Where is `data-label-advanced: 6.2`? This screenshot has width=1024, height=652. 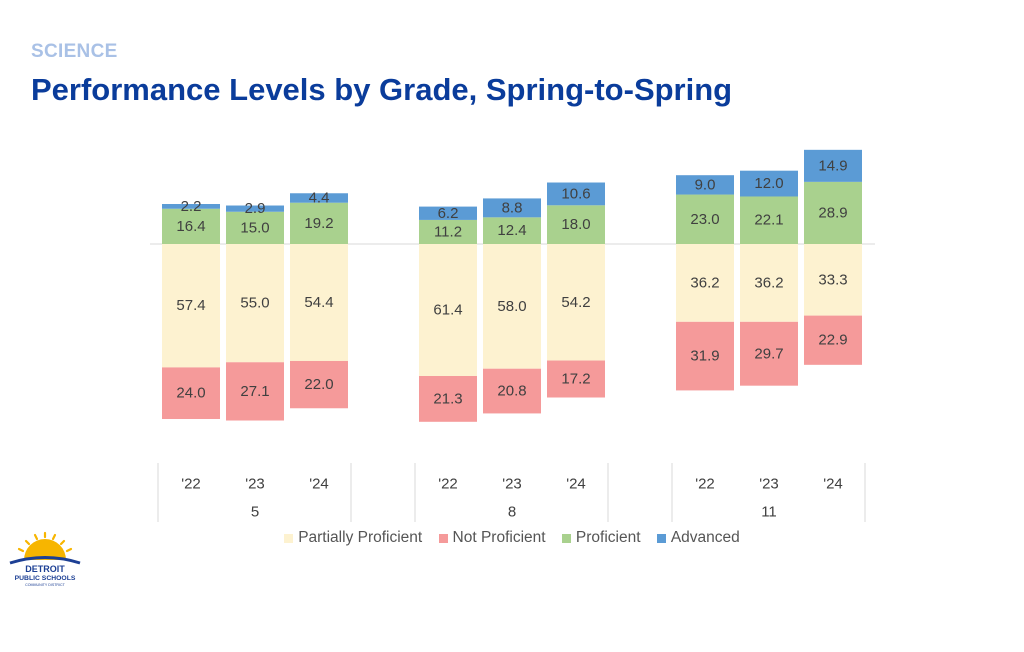
data-label-advanced: 6.2 is located at coordinates (448, 213).